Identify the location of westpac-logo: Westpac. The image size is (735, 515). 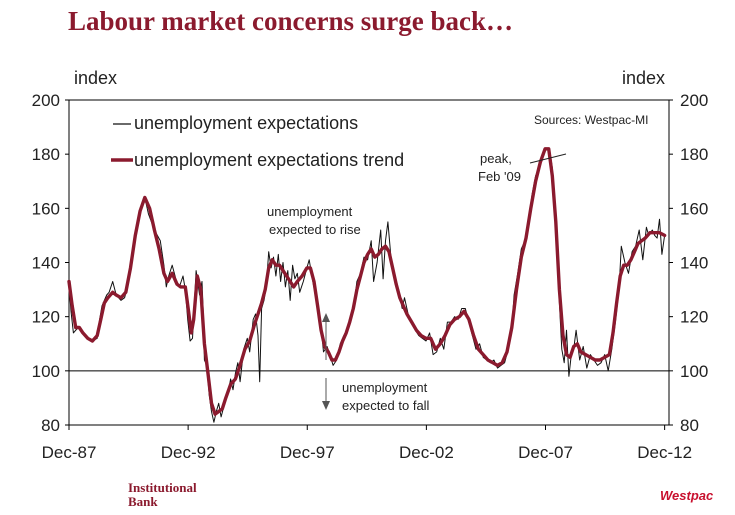
(686, 495).